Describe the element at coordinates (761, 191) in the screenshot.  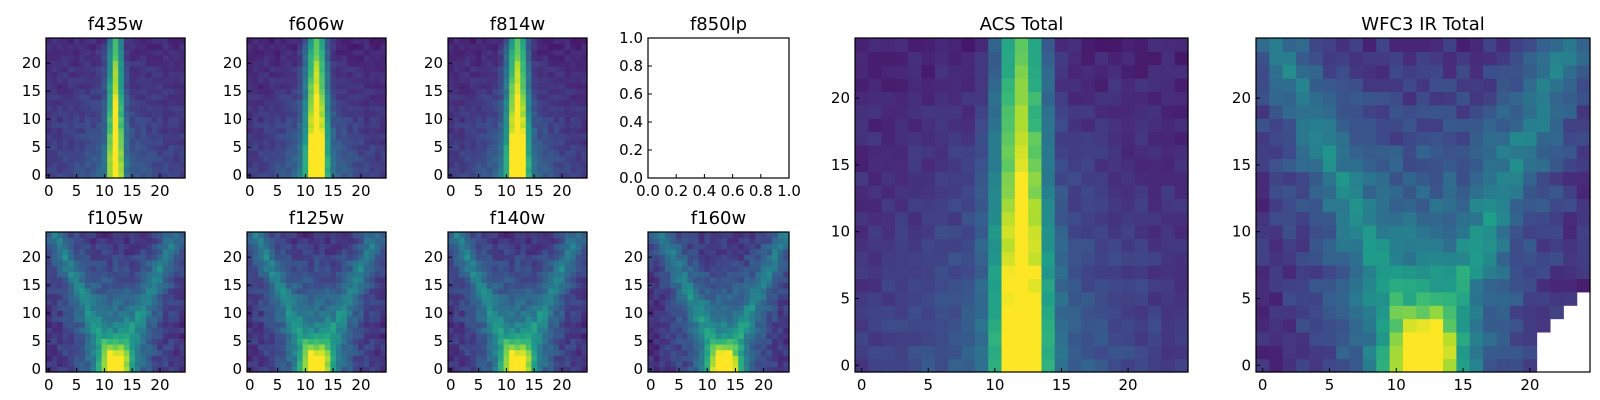
I see `x-tick-label: 0.8` at that location.